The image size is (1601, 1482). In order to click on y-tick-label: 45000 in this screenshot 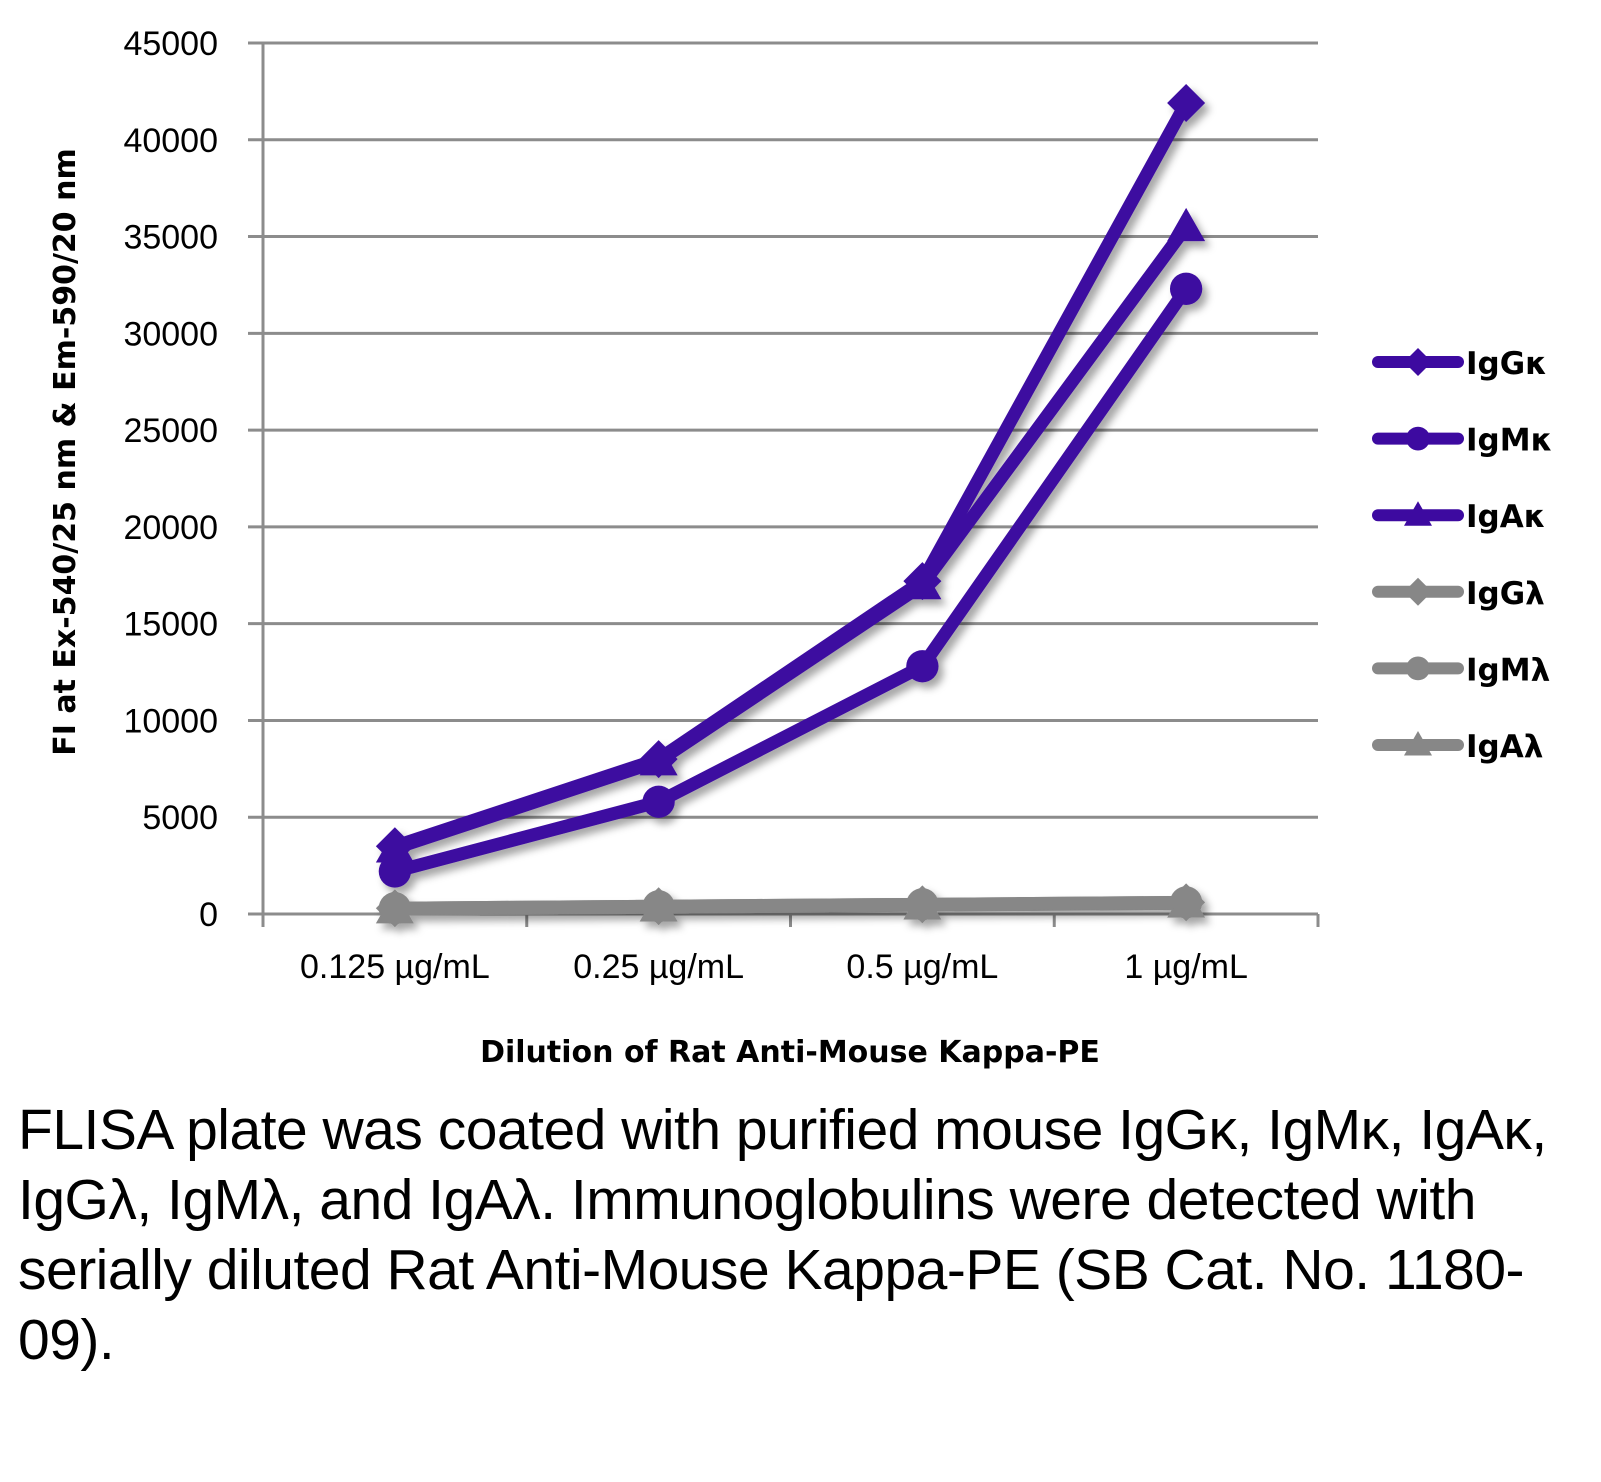, I will do `click(170, 44)`.